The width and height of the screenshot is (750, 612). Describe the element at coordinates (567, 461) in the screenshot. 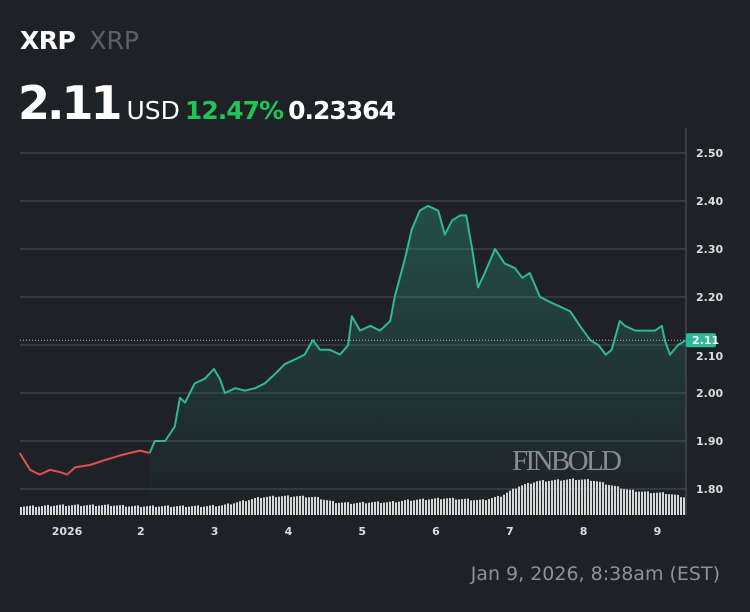

I see `finbold-watermark: FINBOLD` at that location.